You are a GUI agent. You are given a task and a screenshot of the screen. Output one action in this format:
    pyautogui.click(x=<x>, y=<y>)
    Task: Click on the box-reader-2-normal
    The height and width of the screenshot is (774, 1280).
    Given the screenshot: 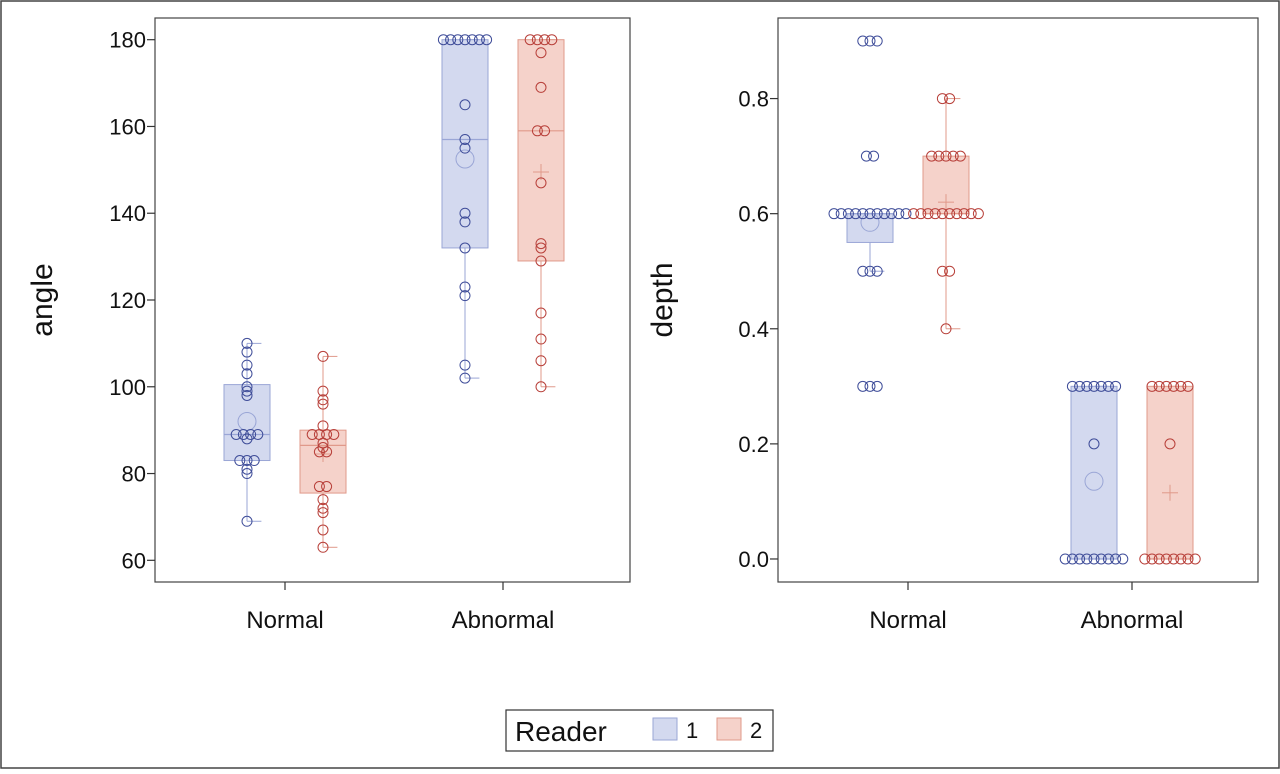 What is the action you would take?
    pyautogui.click(x=946, y=214)
    